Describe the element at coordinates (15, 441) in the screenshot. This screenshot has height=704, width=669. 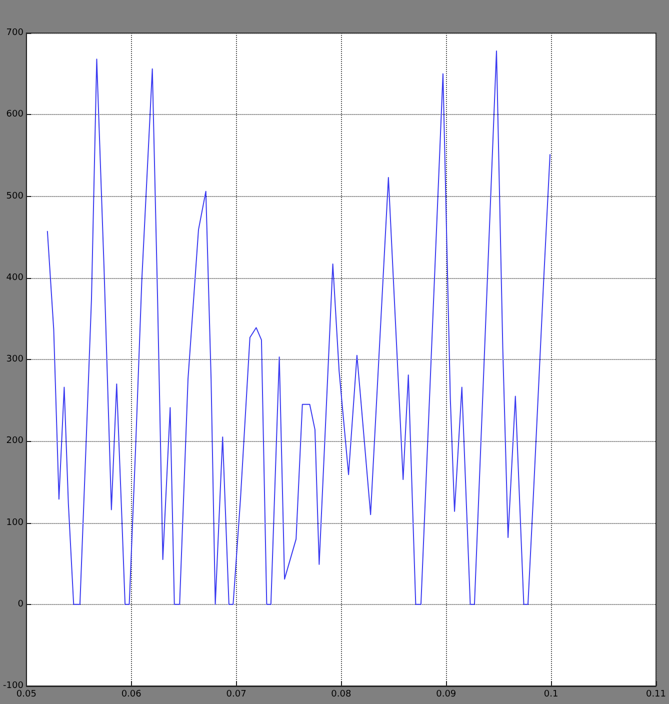
I see `y-tick-label: 200` at that location.